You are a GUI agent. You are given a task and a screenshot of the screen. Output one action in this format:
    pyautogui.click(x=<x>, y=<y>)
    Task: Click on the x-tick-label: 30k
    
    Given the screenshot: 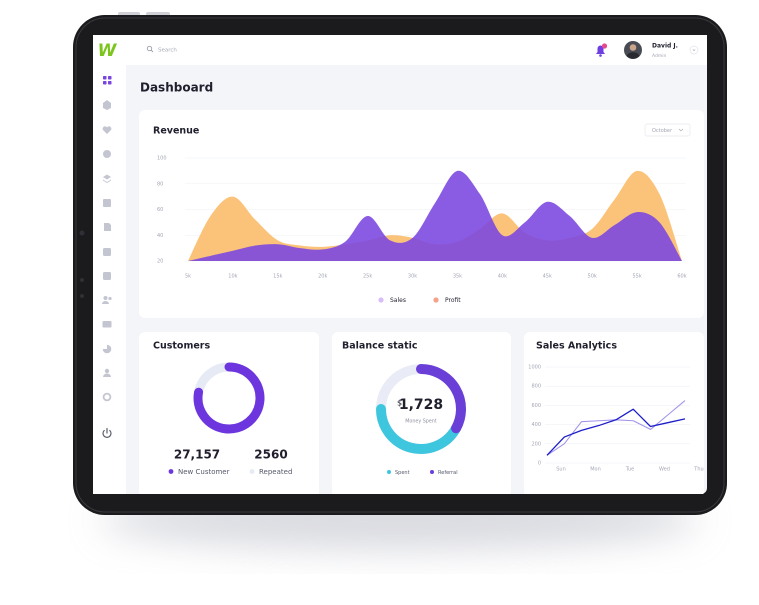 What is the action you would take?
    pyautogui.click(x=412, y=277)
    